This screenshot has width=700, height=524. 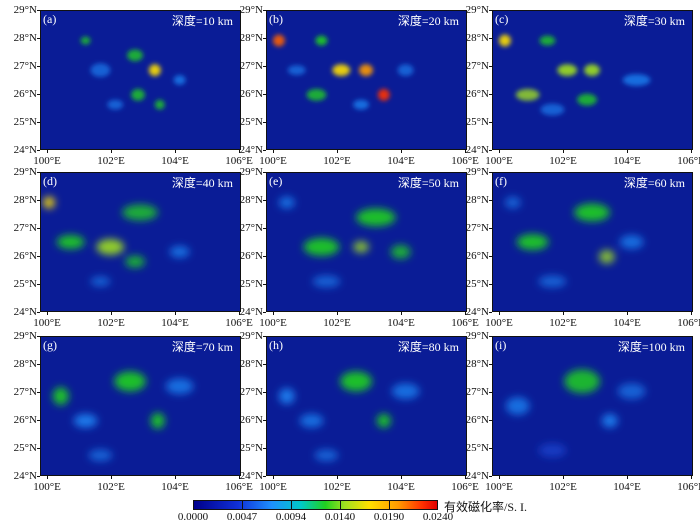 I want to click on panel-letter: (g), so click(x=50, y=345).